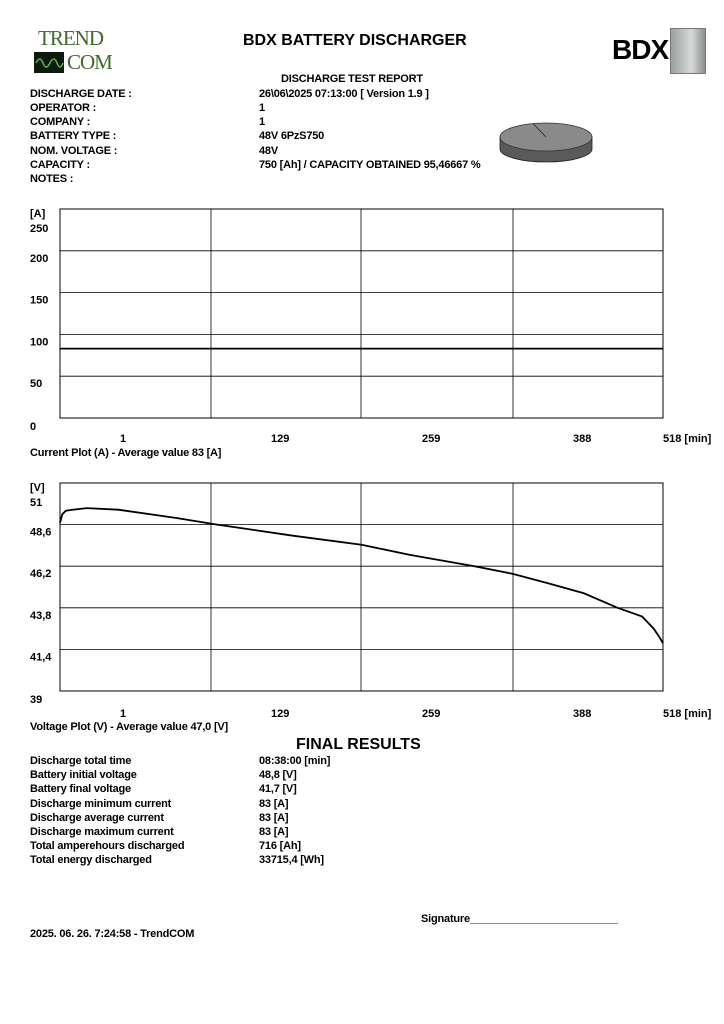 The width and height of the screenshot is (724, 1024). What do you see at coordinates (71, 38) in the screenshot?
I see `logo-trend-text: TREND` at bounding box center [71, 38].